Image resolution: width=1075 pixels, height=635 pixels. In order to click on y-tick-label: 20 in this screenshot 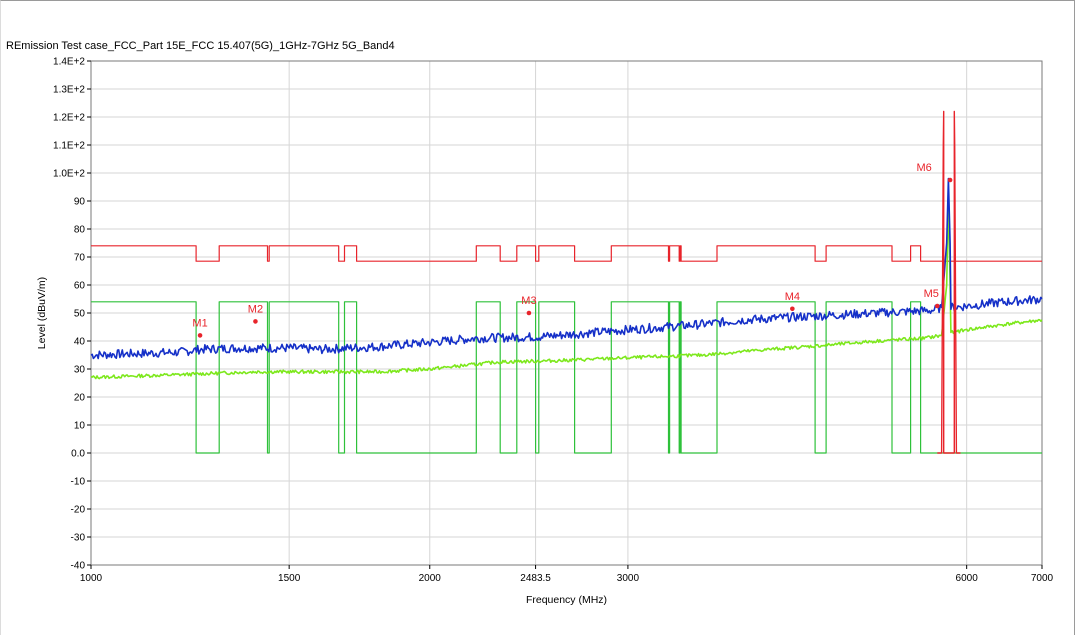, I will do `click(80, 398)`.